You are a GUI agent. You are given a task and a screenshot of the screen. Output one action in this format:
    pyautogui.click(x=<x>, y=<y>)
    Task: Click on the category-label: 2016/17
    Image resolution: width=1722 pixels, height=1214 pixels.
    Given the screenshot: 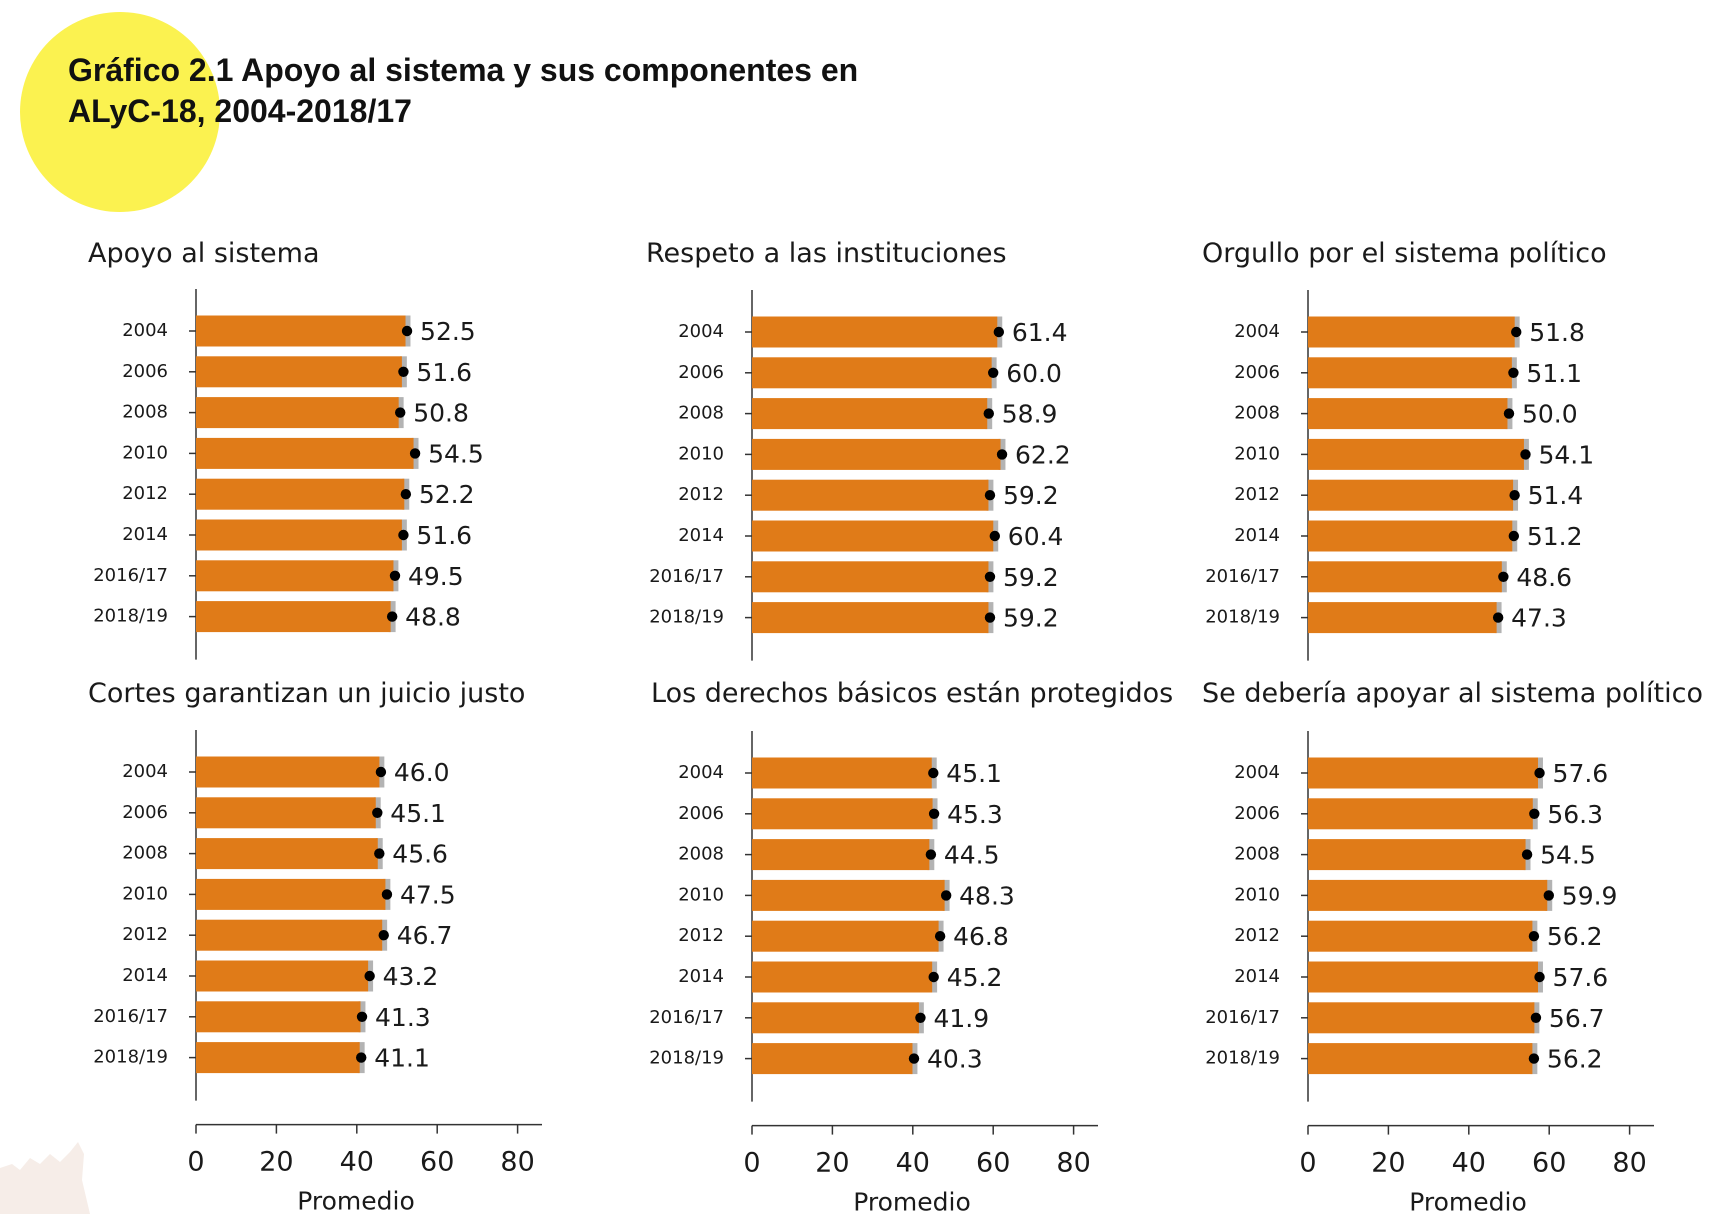 What is the action you would take?
    pyautogui.click(x=130, y=575)
    